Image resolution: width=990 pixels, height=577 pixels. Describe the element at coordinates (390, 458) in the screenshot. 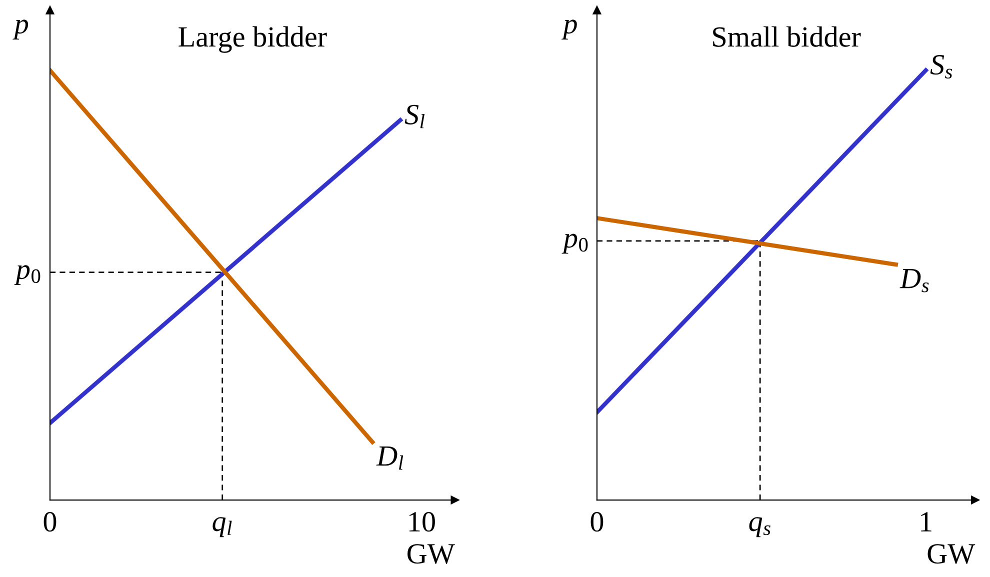

I see `series-label: D$_{l}$` at that location.